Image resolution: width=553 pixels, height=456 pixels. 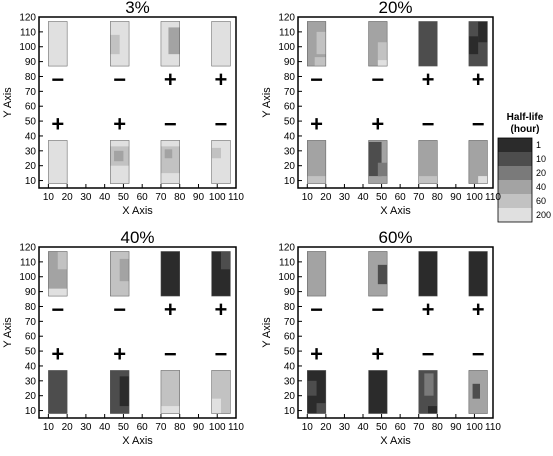 What do you see at coordinates (474, 427) in the screenshot?
I see `x-tick-label: 100` at bounding box center [474, 427].